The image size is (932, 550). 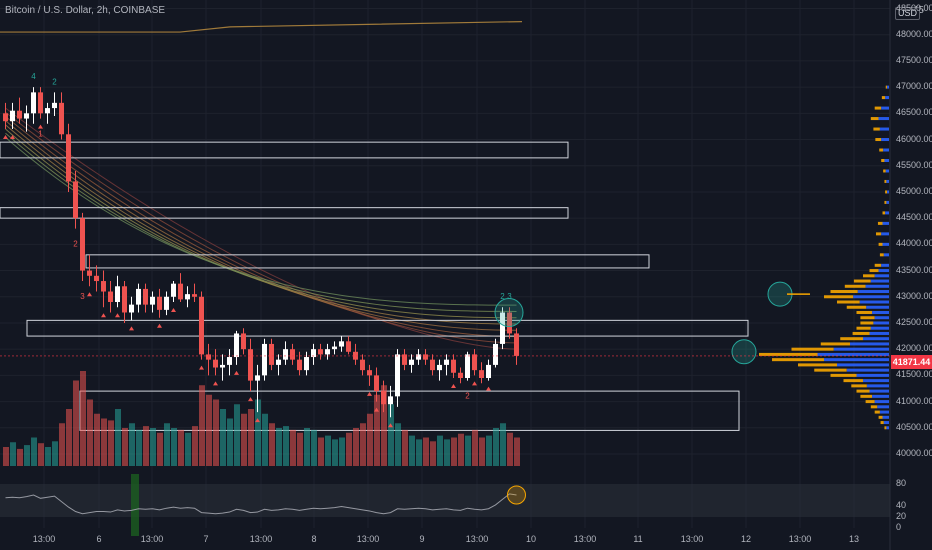 What do you see at coordinates (907, 13) in the screenshot?
I see `currency-badge: USD` at bounding box center [907, 13].